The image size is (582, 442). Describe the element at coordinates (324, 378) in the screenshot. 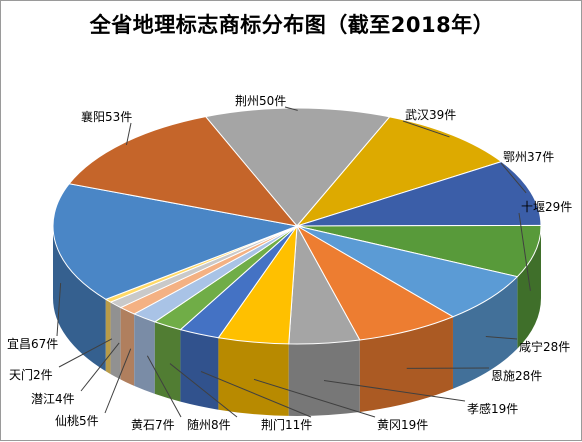

I see `slice-6-side` at that location.